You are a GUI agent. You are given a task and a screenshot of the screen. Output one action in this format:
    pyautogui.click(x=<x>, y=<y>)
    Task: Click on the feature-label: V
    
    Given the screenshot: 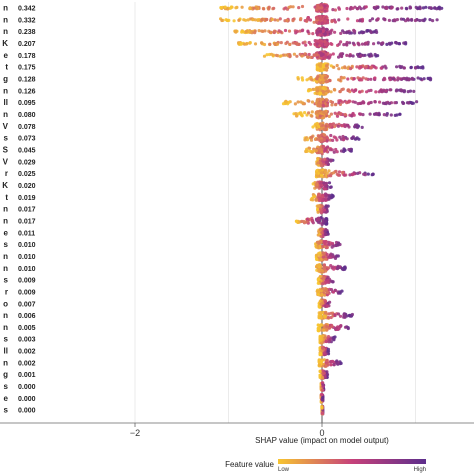 What is the action you would take?
    pyautogui.click(x=6, y=161)
    